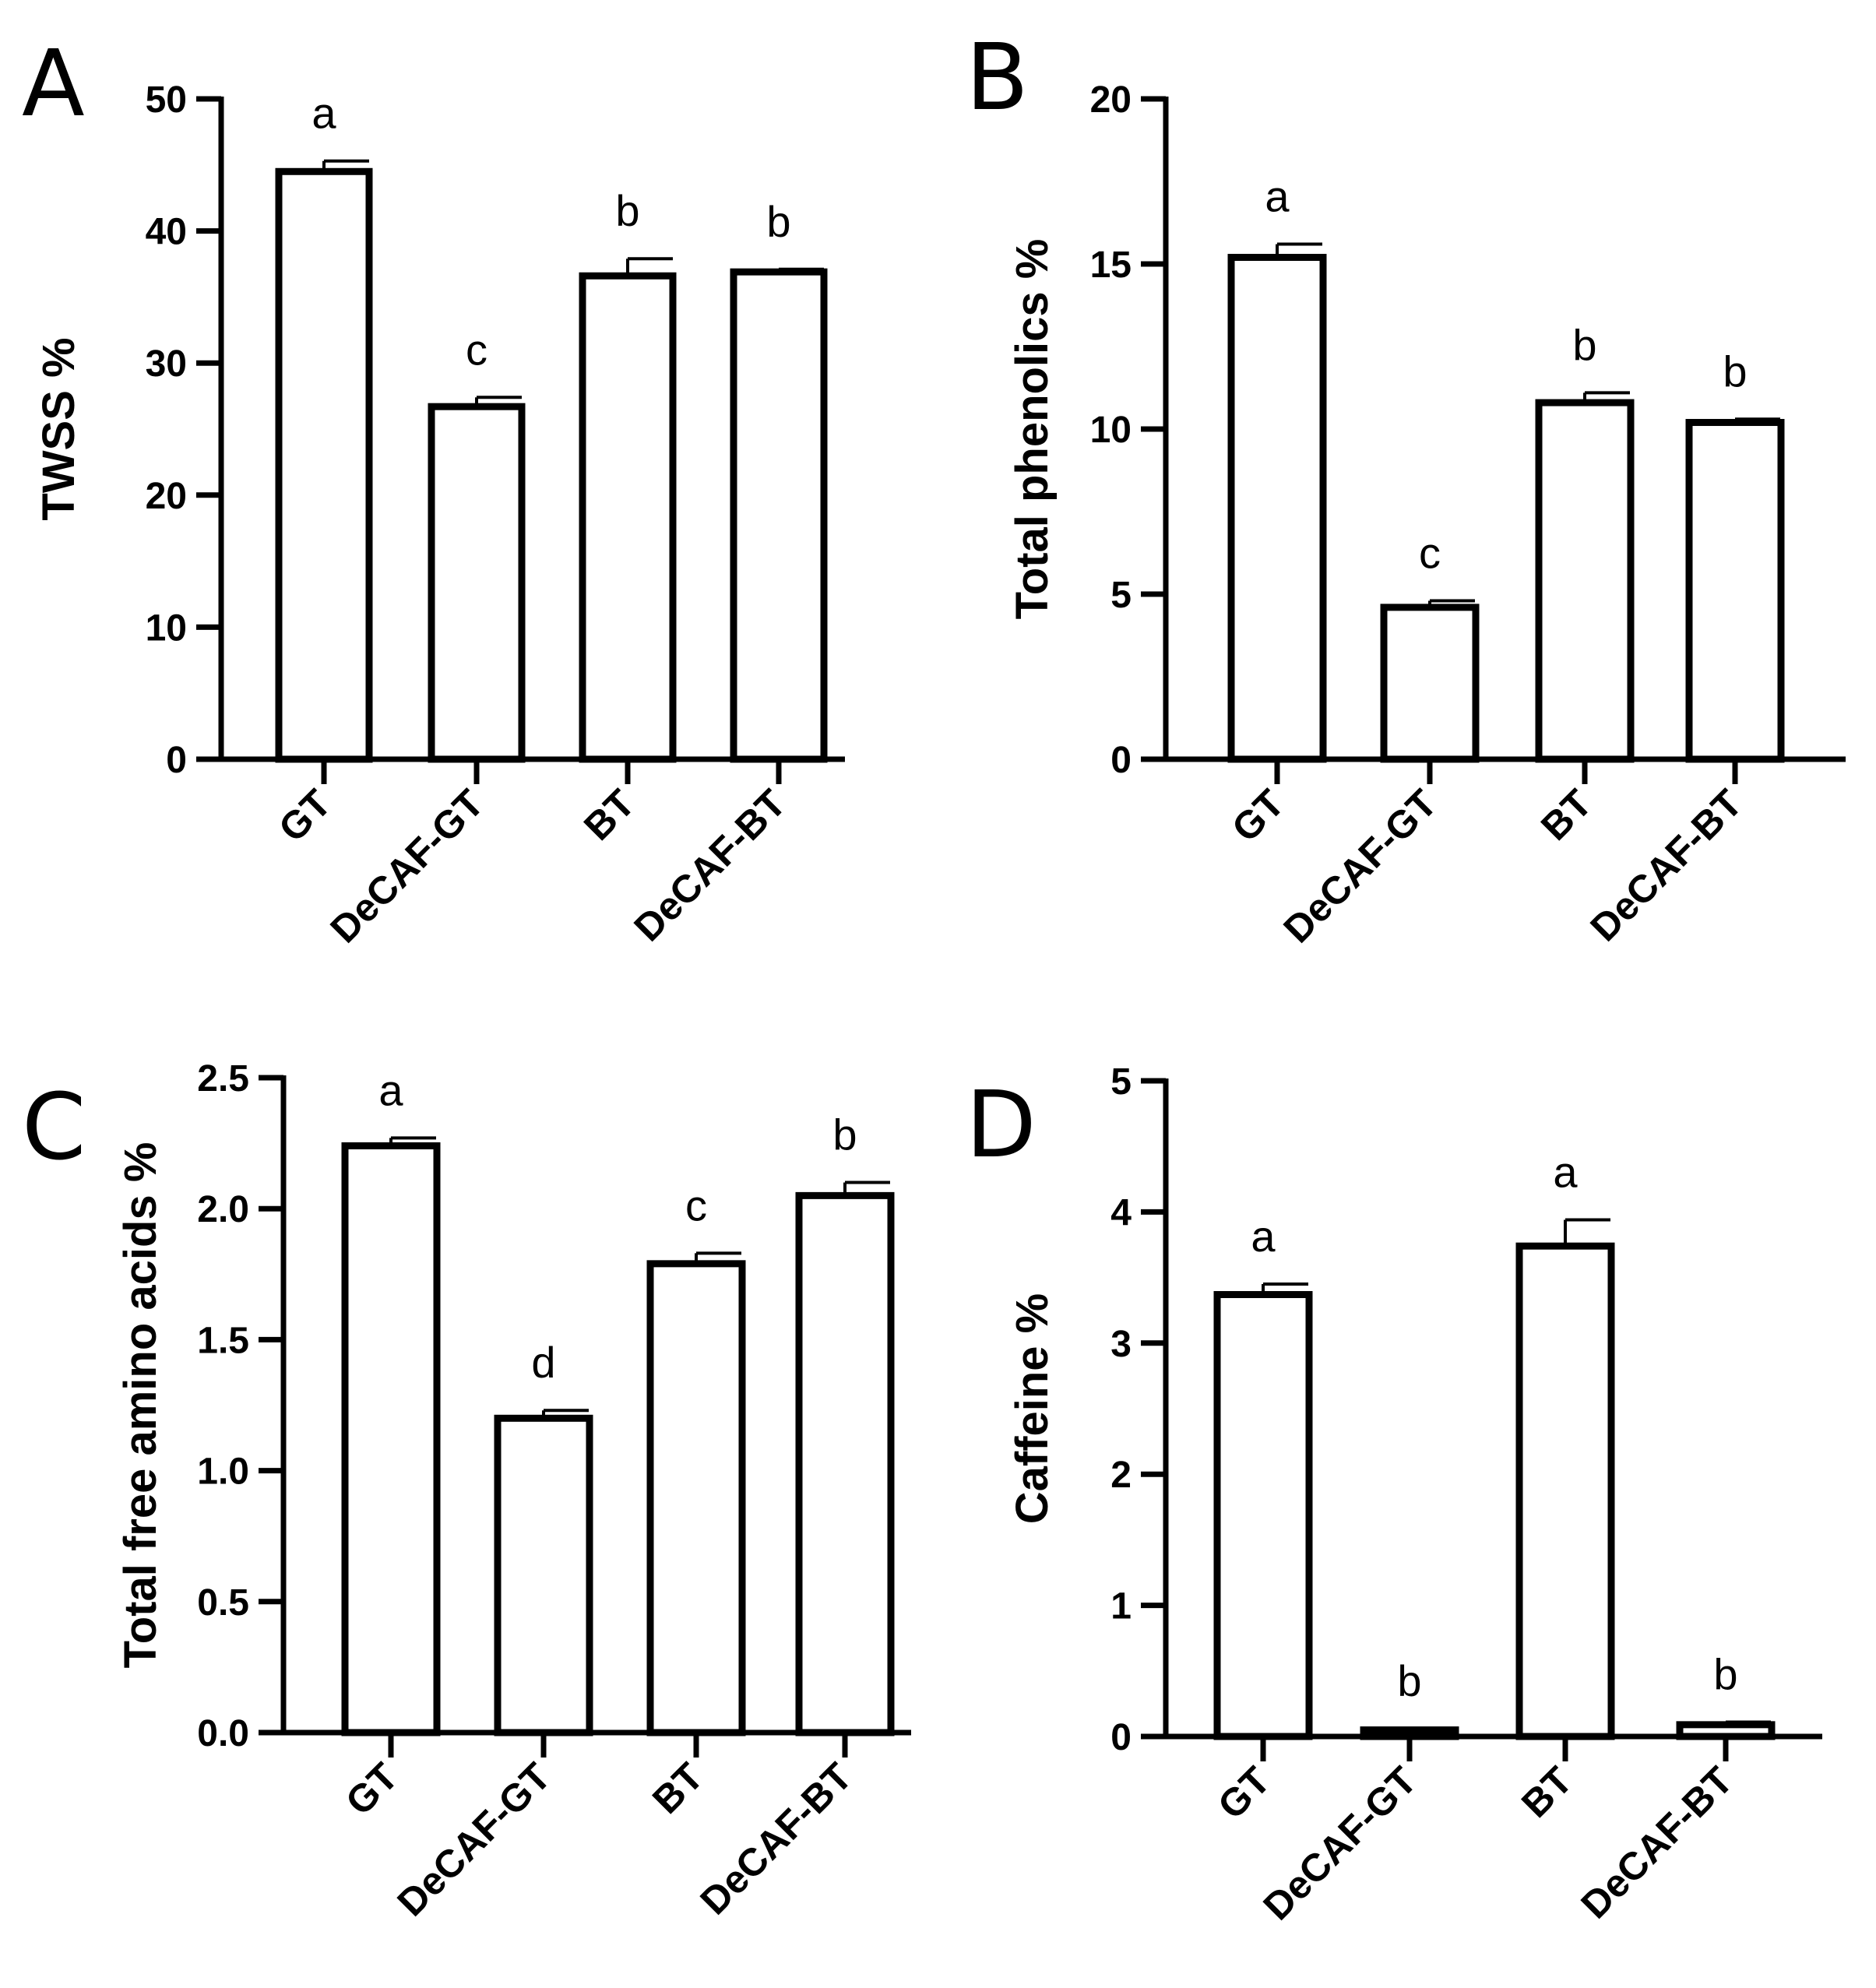  I want to click on y-tick-label: 15, so click(1111, 265).